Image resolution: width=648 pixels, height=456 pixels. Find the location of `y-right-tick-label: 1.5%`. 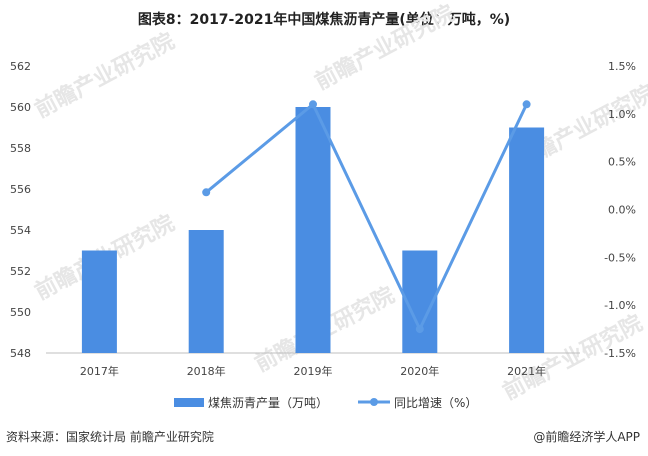

y-right-tick-label: 1.5% is located at coordinates (622, 66).